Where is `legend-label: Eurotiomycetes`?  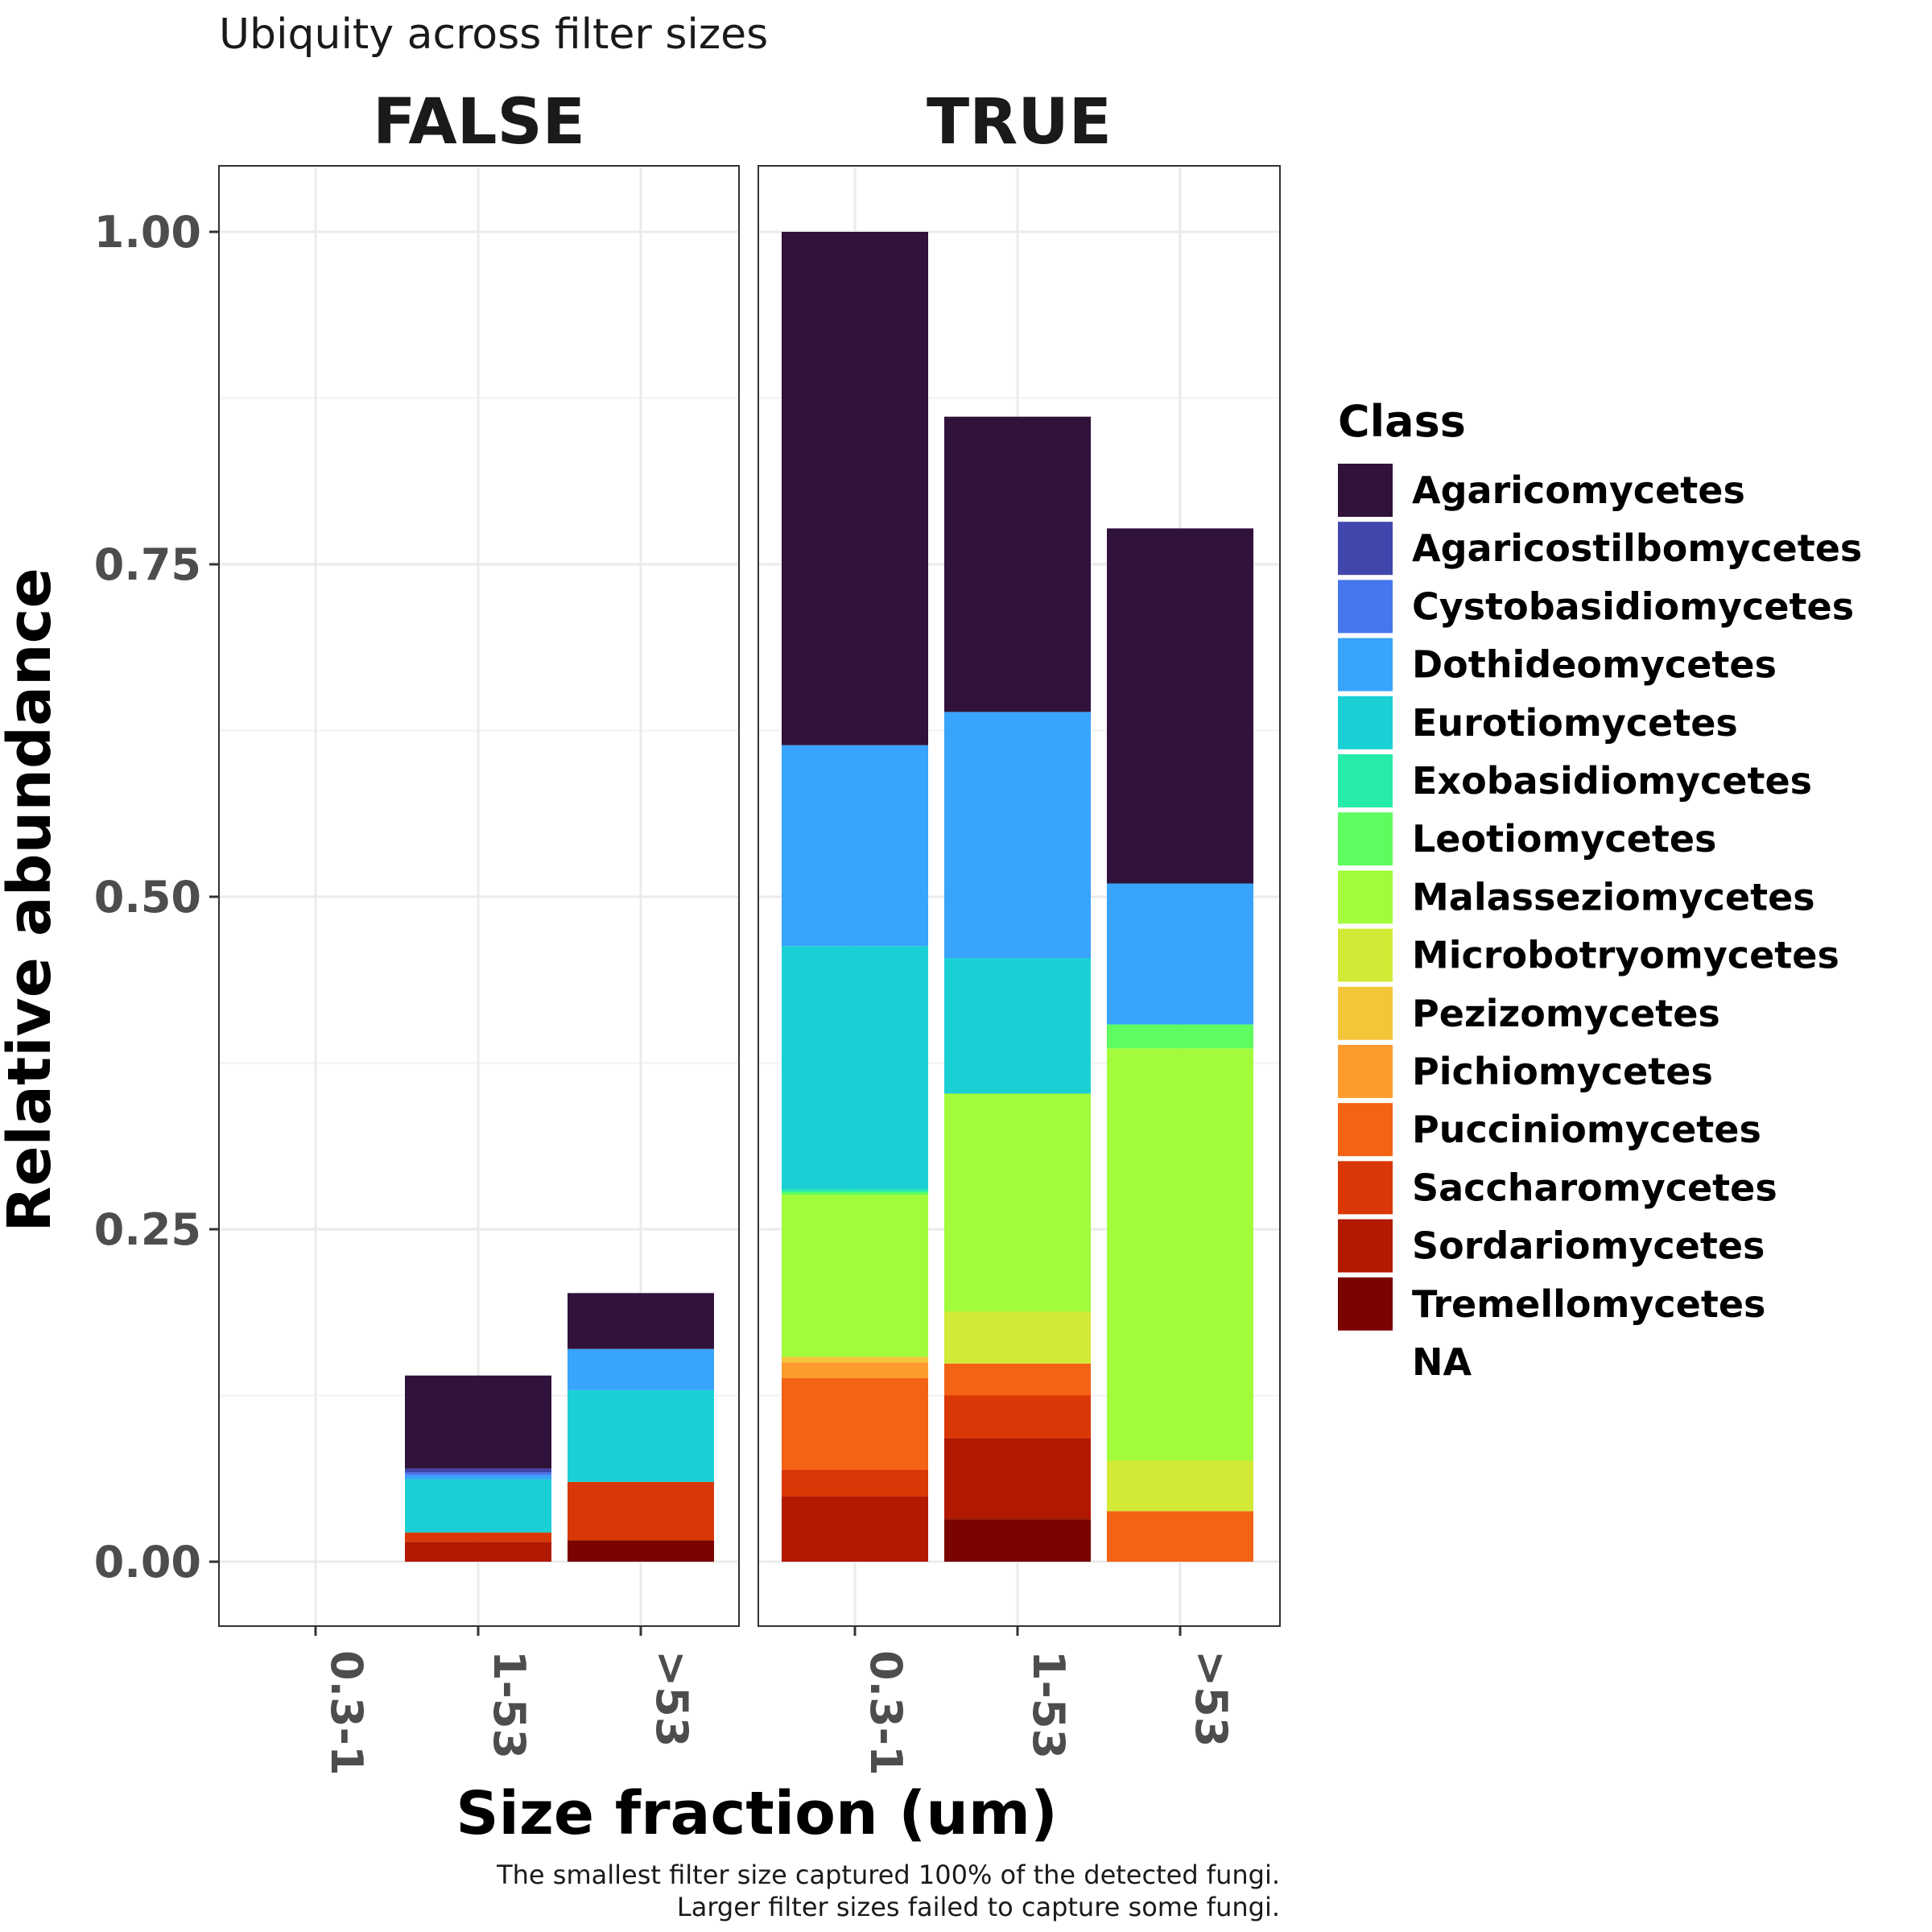 legend-label: Eurotiomycetes is located at coordinates (1575, 723).